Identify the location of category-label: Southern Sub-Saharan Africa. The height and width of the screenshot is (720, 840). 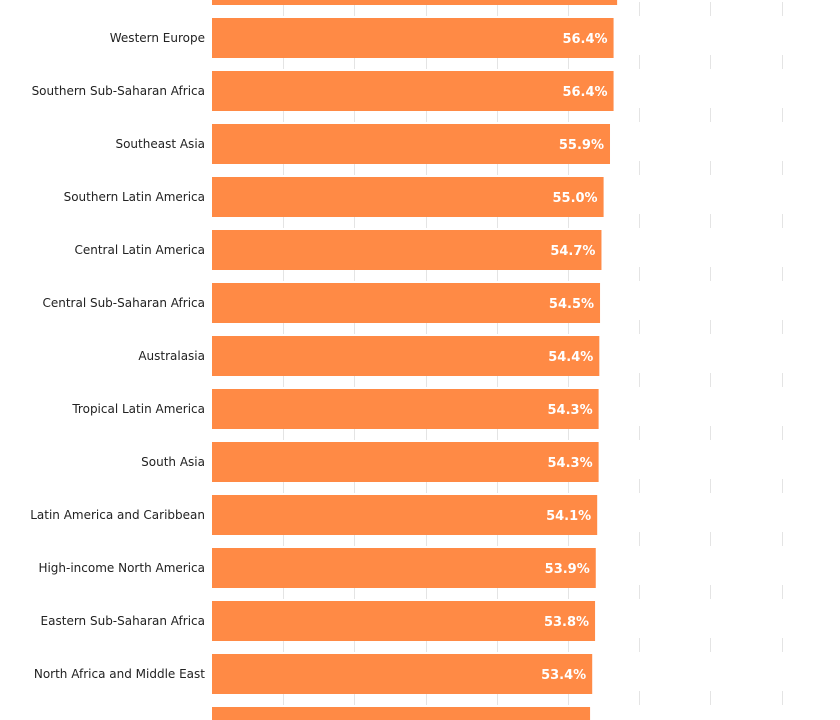
(118, 91).